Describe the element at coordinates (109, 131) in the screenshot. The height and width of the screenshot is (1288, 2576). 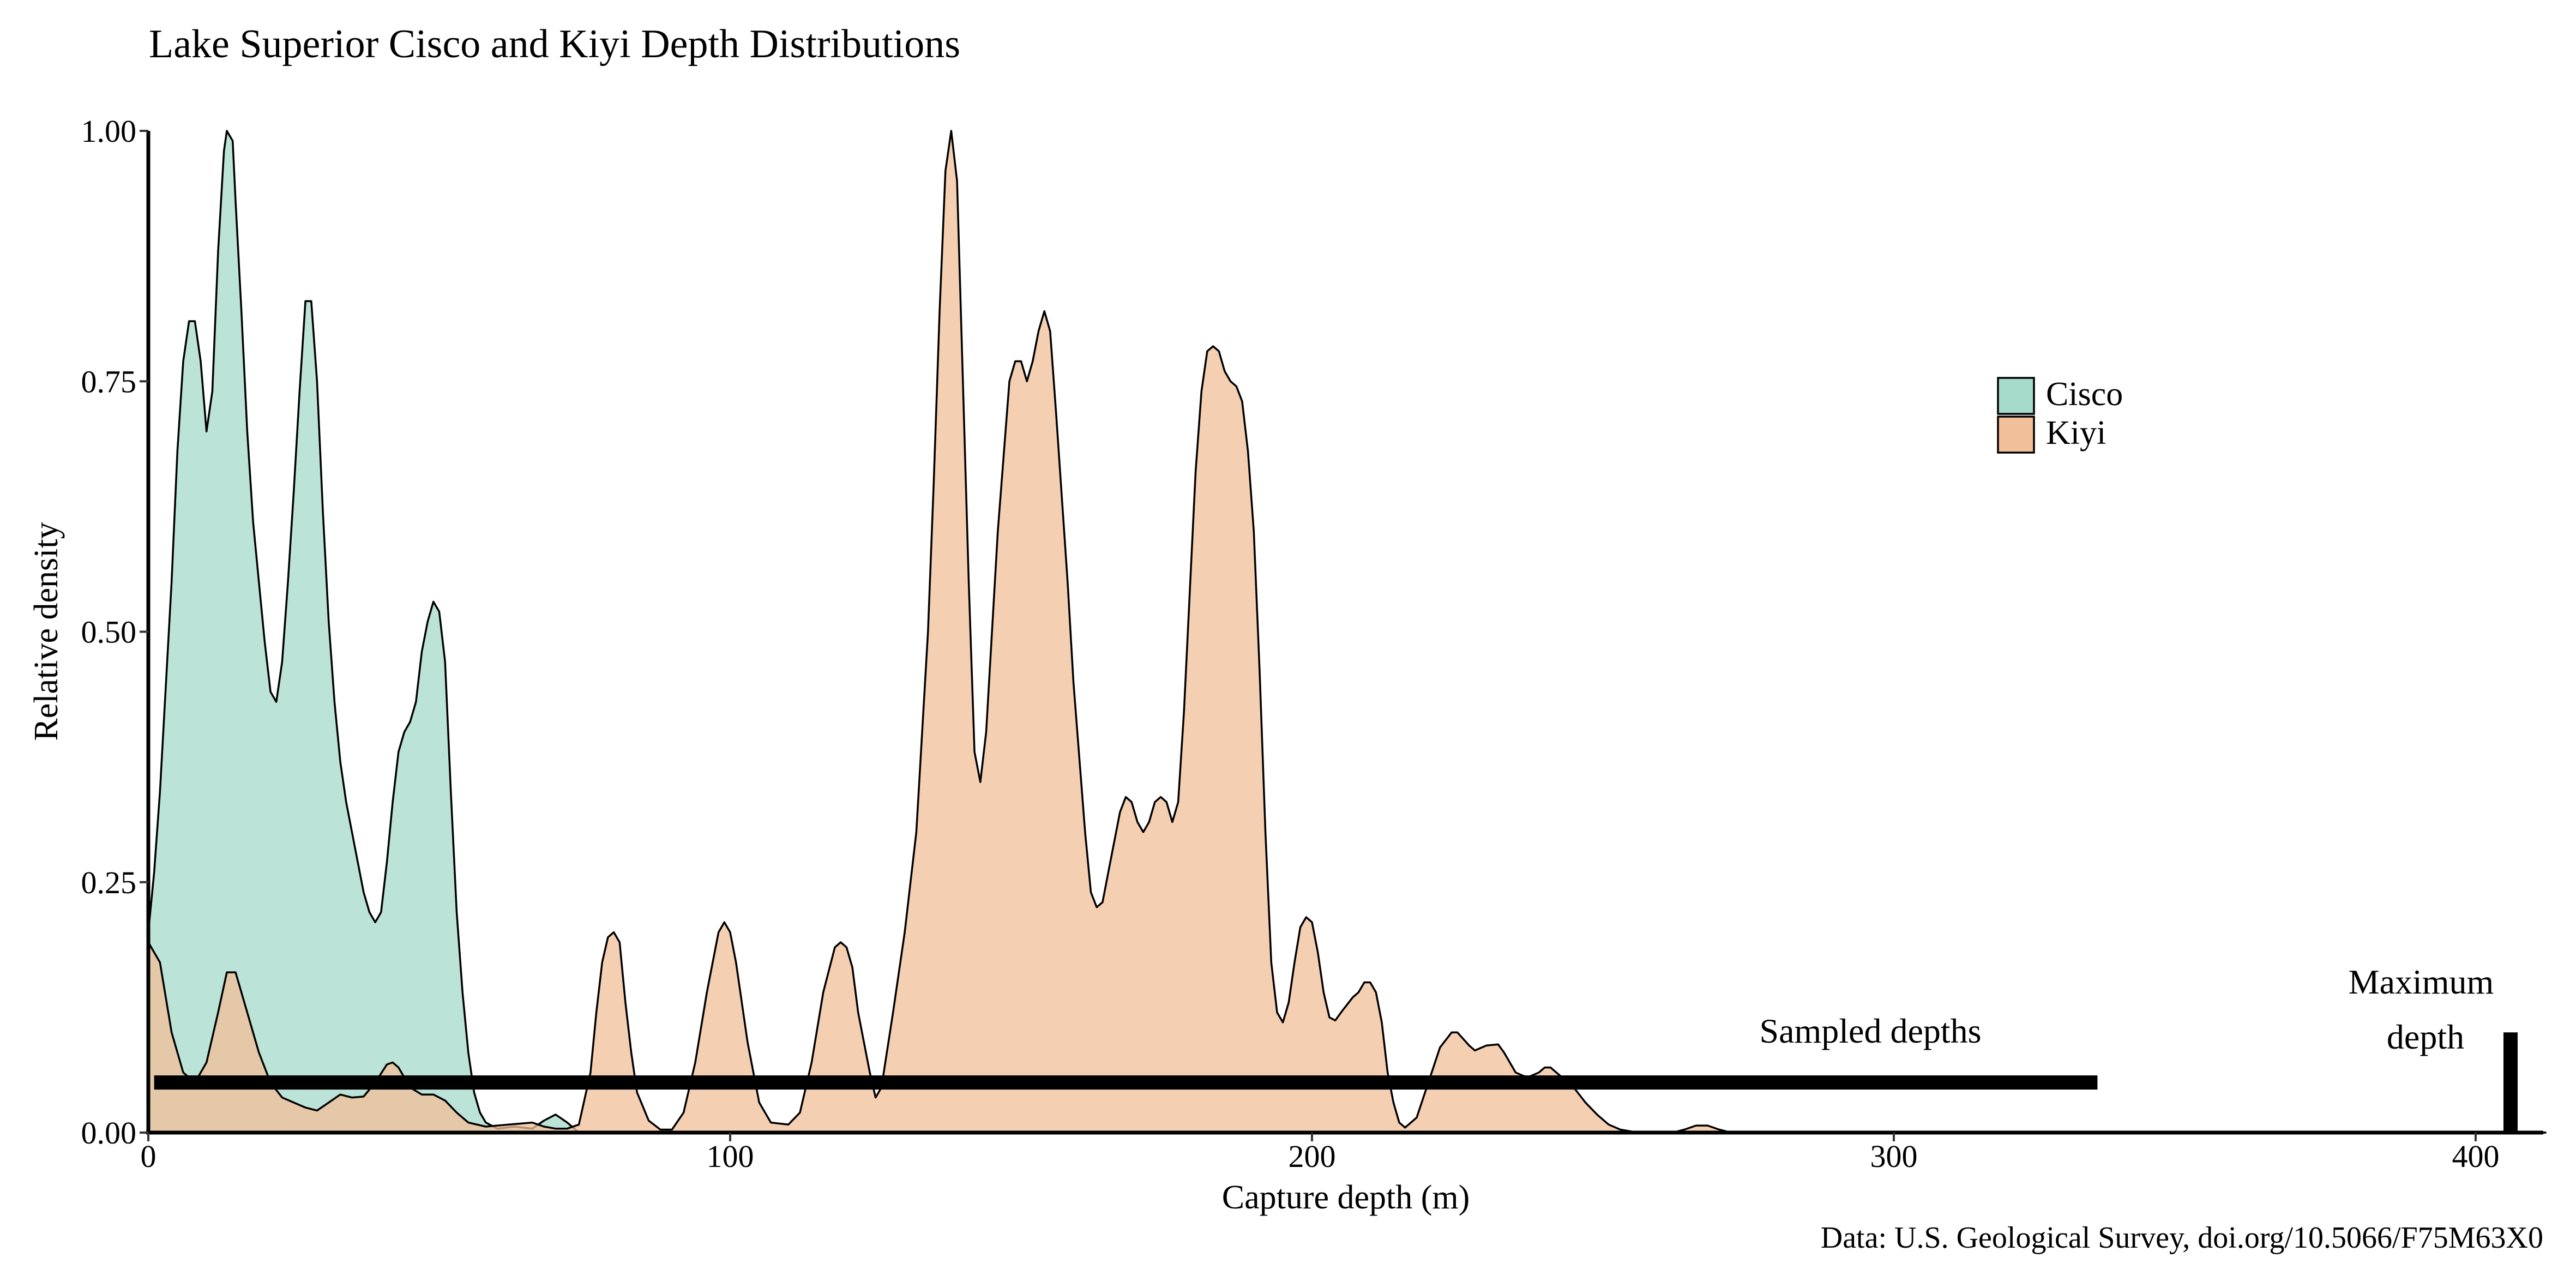
I see `y-tick-label: 1.00` at that location.